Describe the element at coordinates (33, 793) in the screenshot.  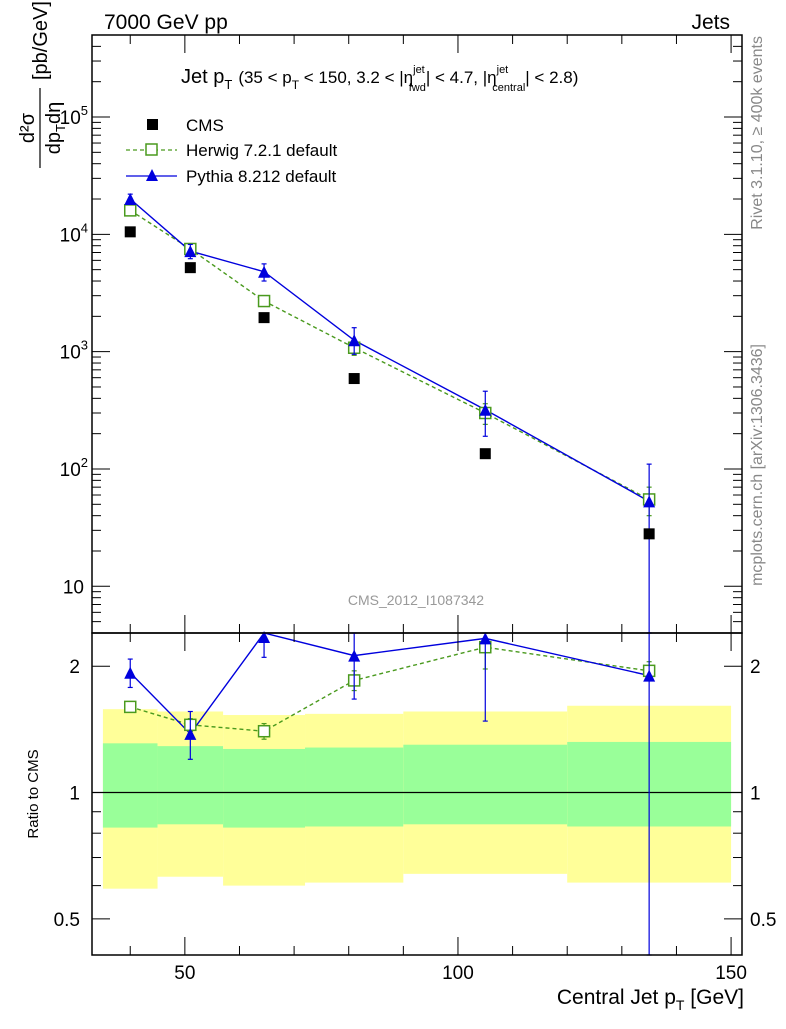
I see `ratio-ylabel: Ratio to CMS` at that location.